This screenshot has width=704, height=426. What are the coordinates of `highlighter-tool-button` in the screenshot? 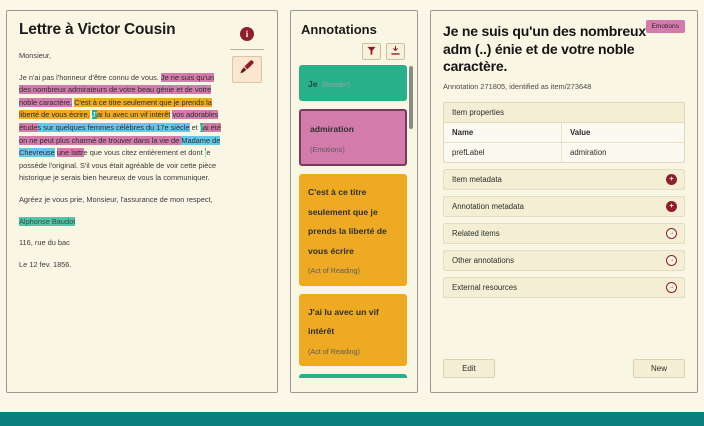 It's located at (247, 69).